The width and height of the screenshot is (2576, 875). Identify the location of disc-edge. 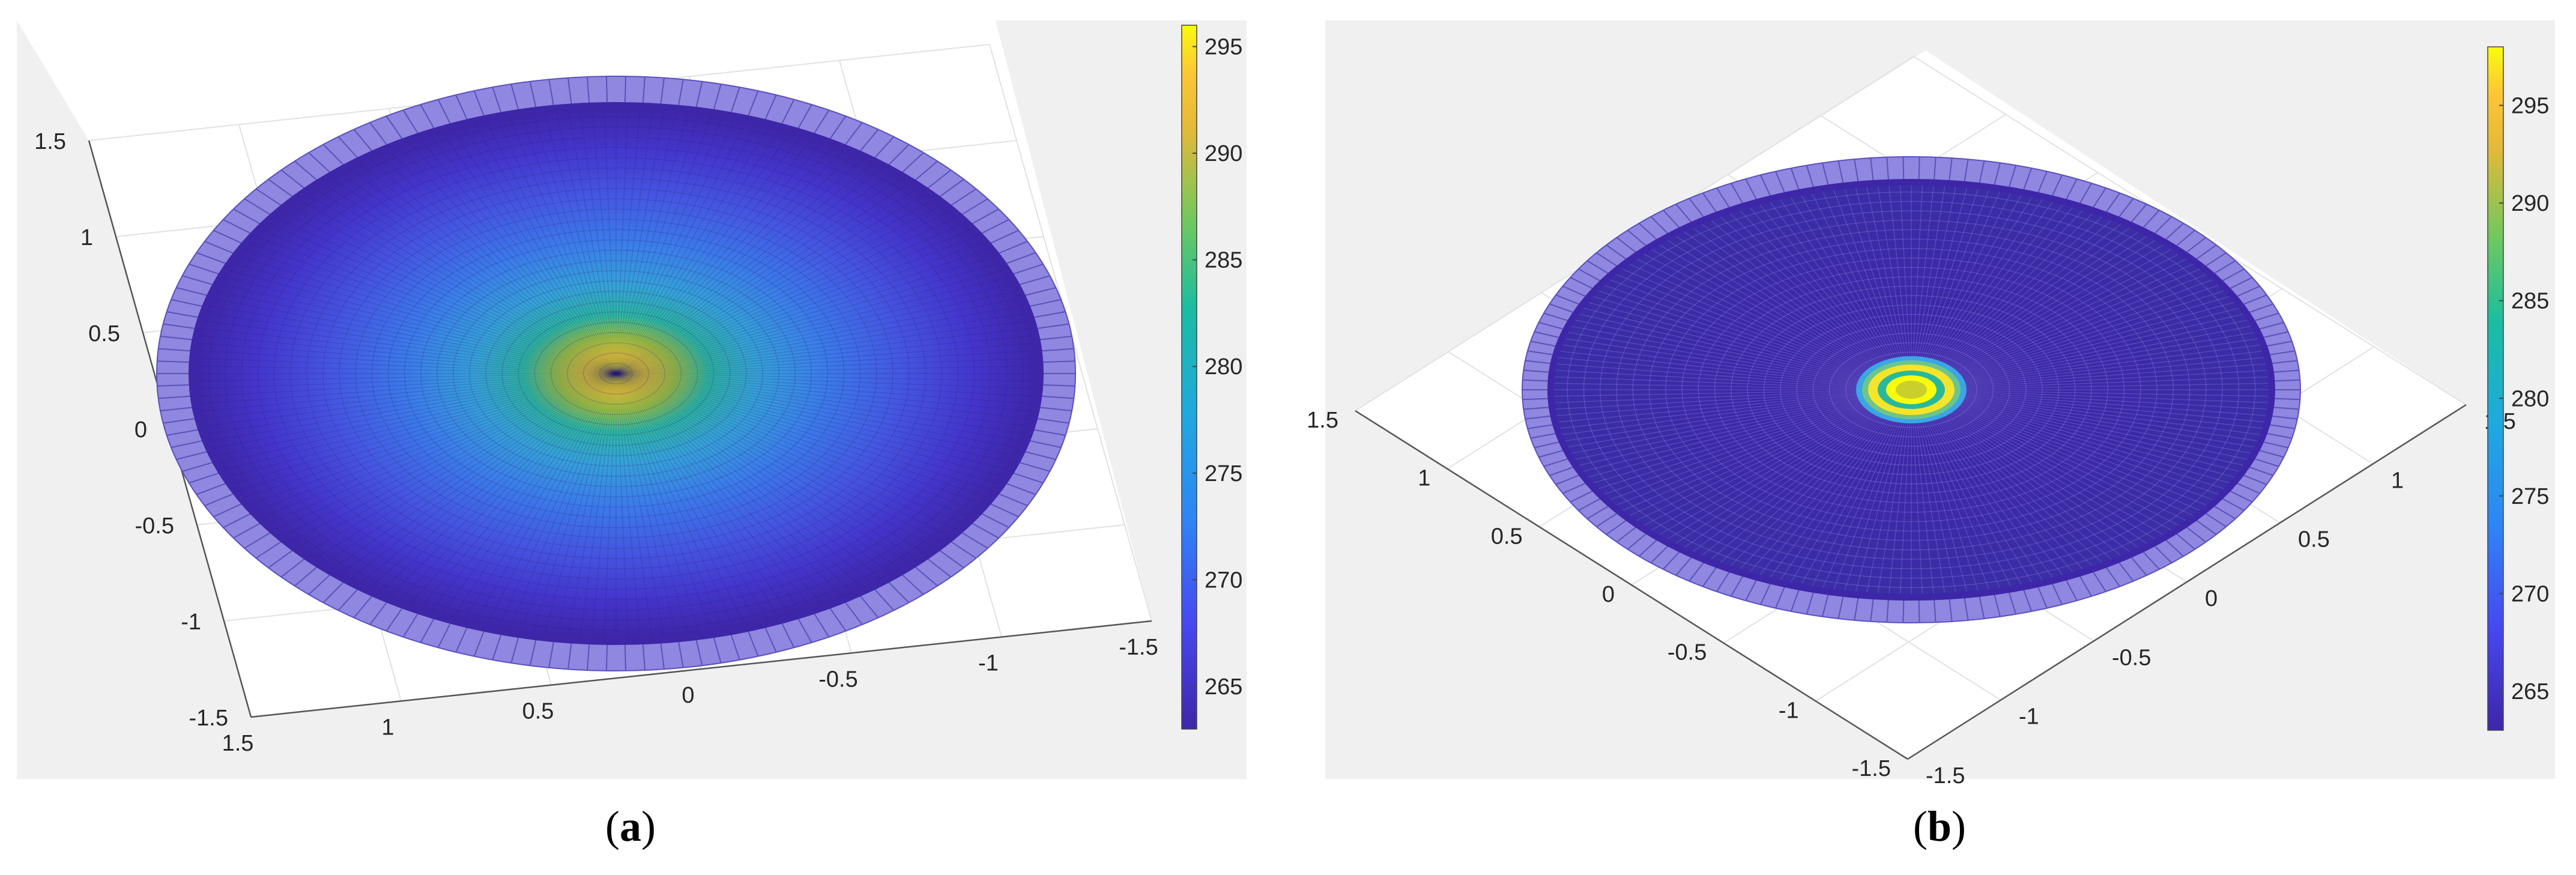
(1911, 390).